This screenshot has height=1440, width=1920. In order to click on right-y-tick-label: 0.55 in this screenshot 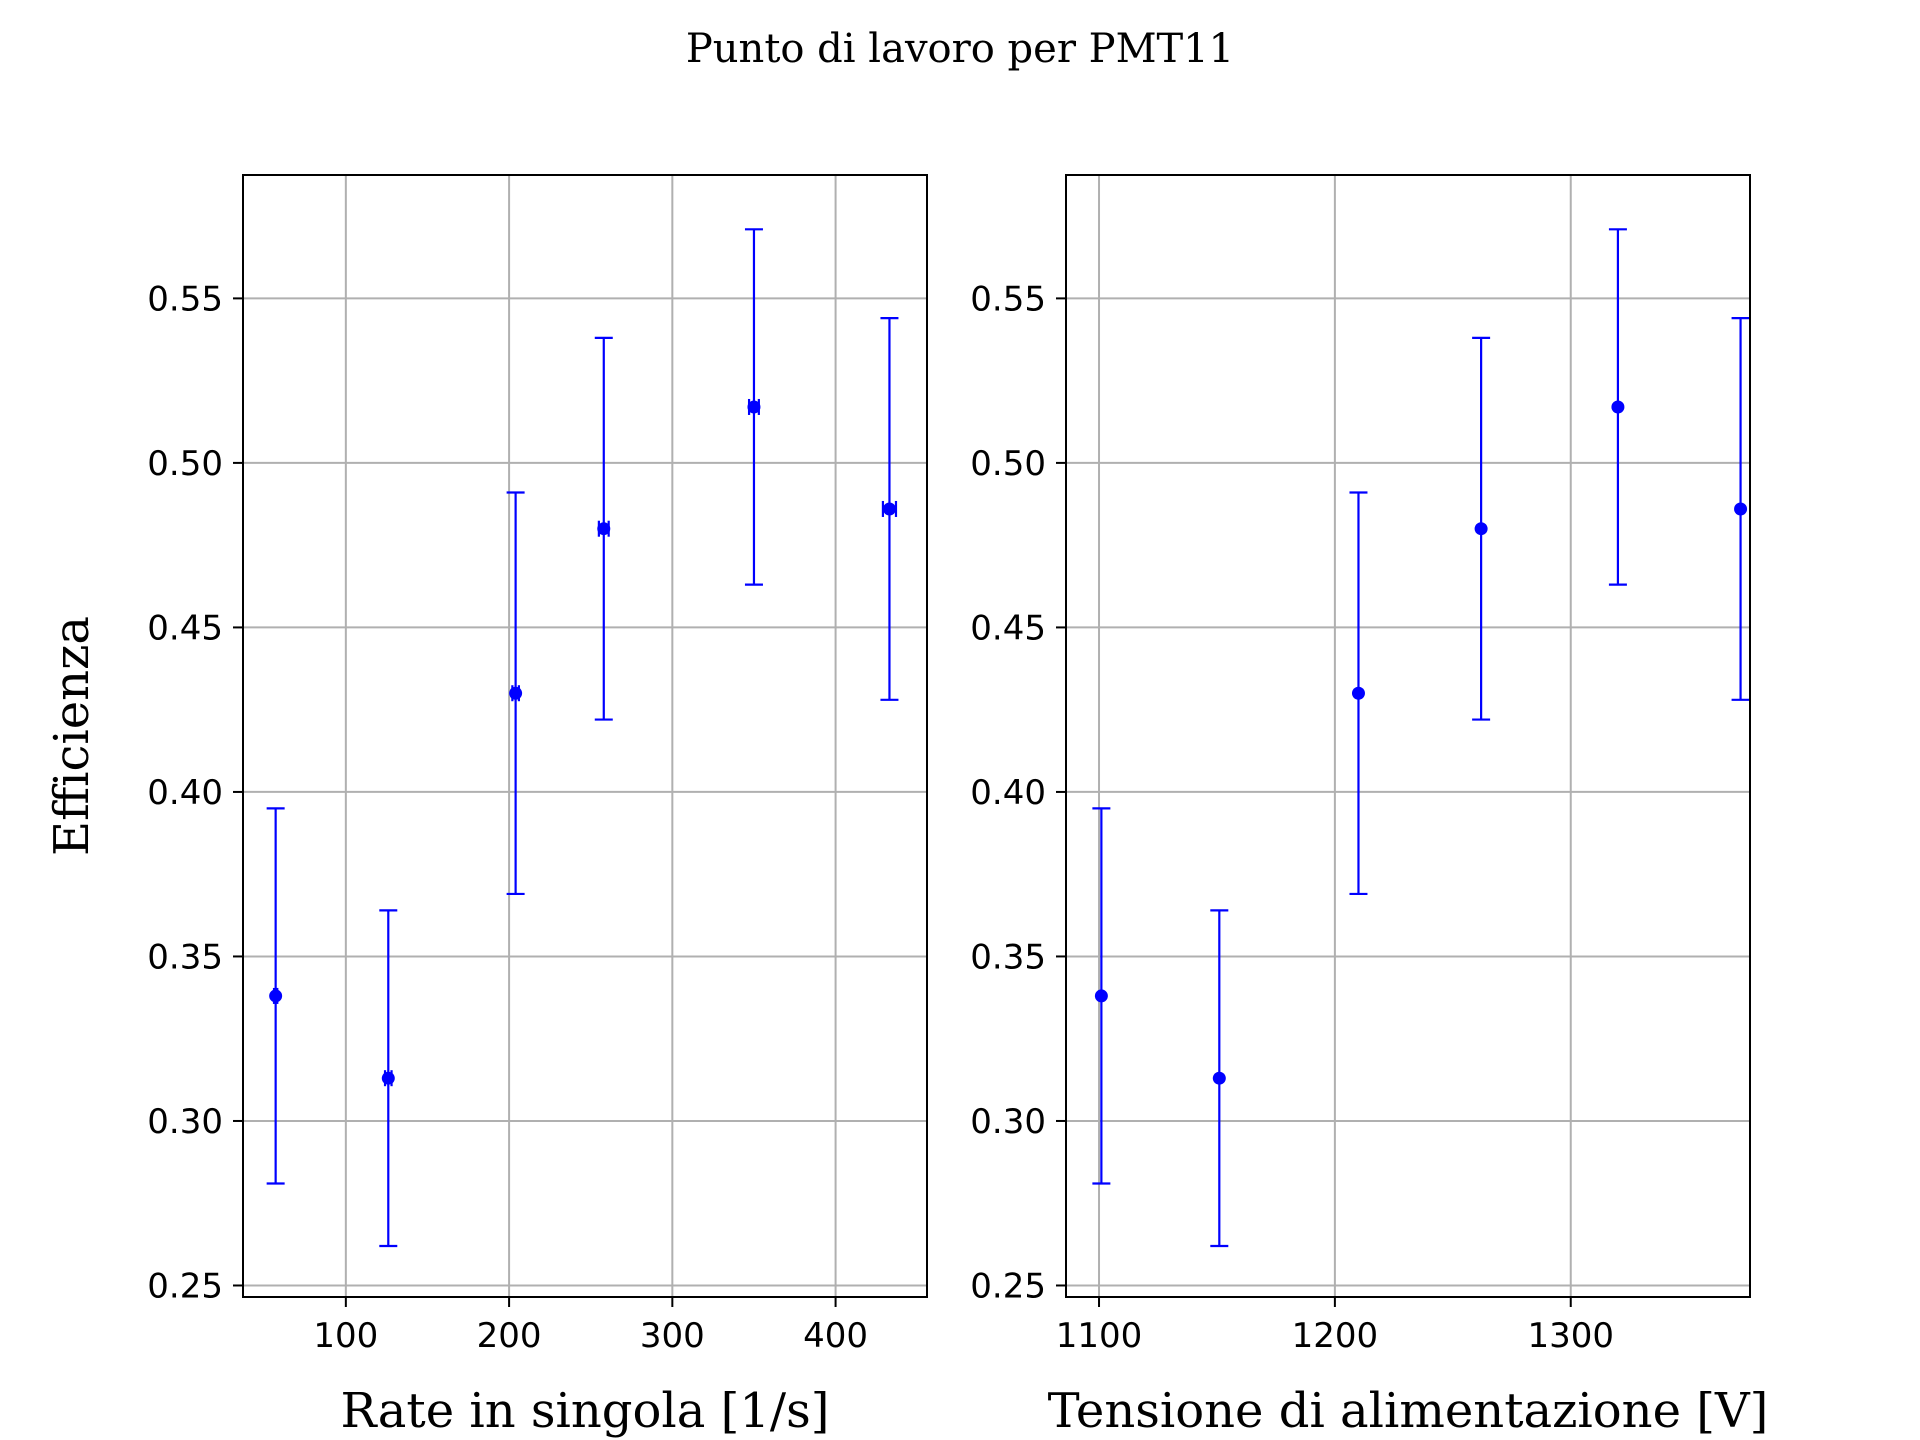, I will do `click(1008, 299)`.